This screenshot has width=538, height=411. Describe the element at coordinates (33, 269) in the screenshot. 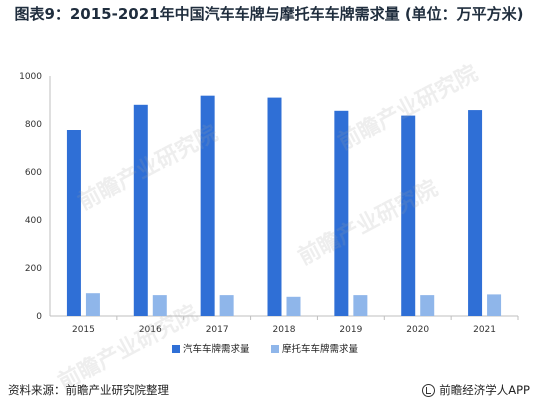

I see `y-tick-label: 200` at that location.